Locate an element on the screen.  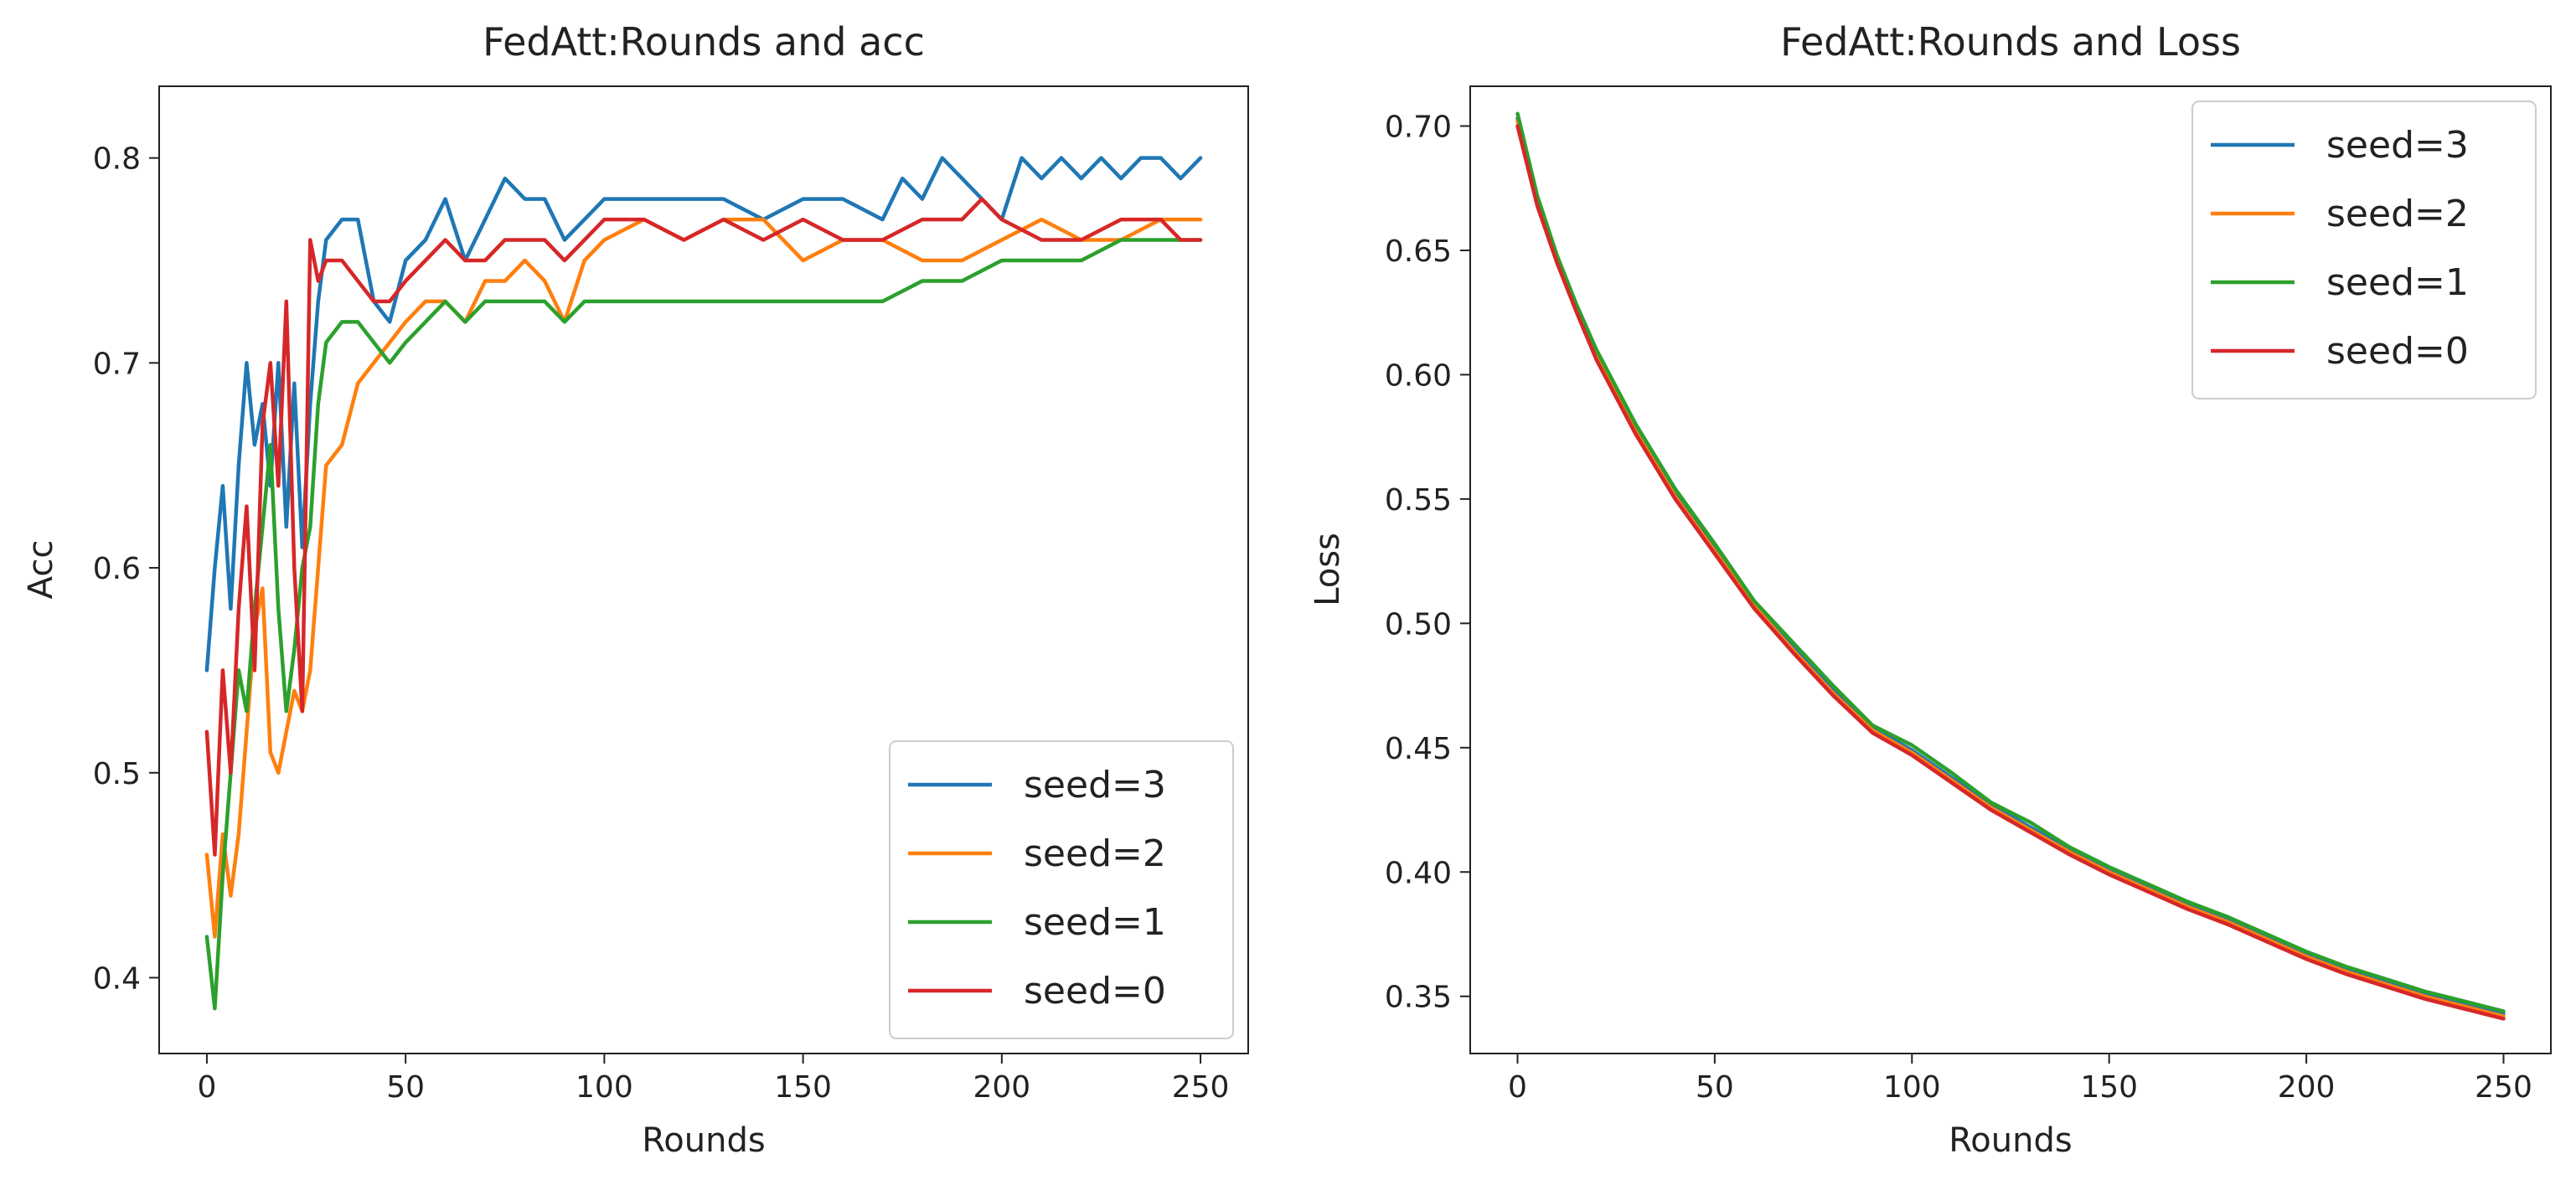
acc-legend-label-seed-0: seed=0 is located at coordinates (1095, 991).